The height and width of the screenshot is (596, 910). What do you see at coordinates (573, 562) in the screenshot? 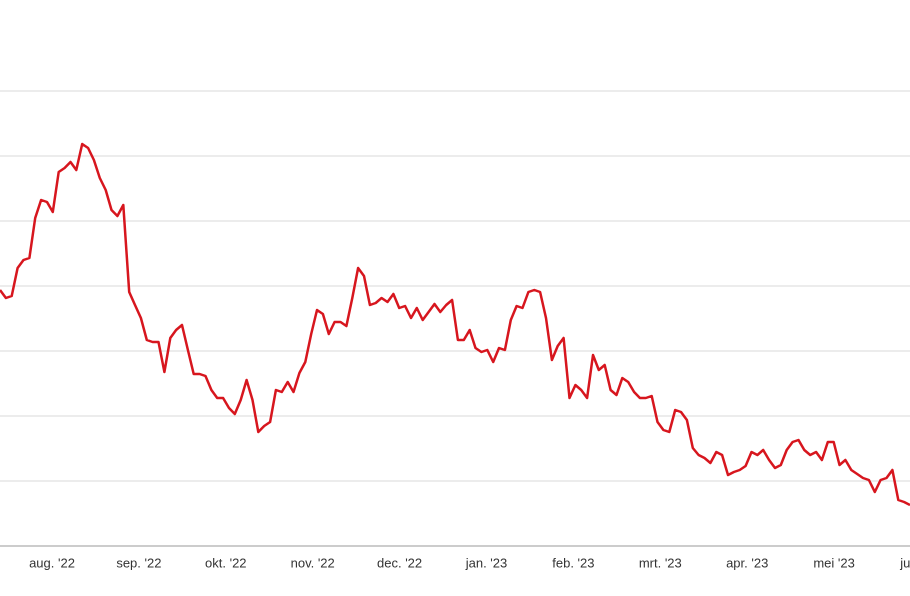
I see `x-tick-label: feb. '23` at bounding box center [573, 562].